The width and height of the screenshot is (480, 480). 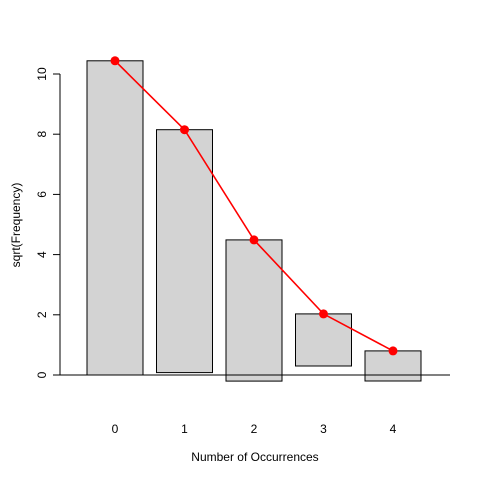 I want to click on y-tick-label: 0, so click(x=42, y=374).